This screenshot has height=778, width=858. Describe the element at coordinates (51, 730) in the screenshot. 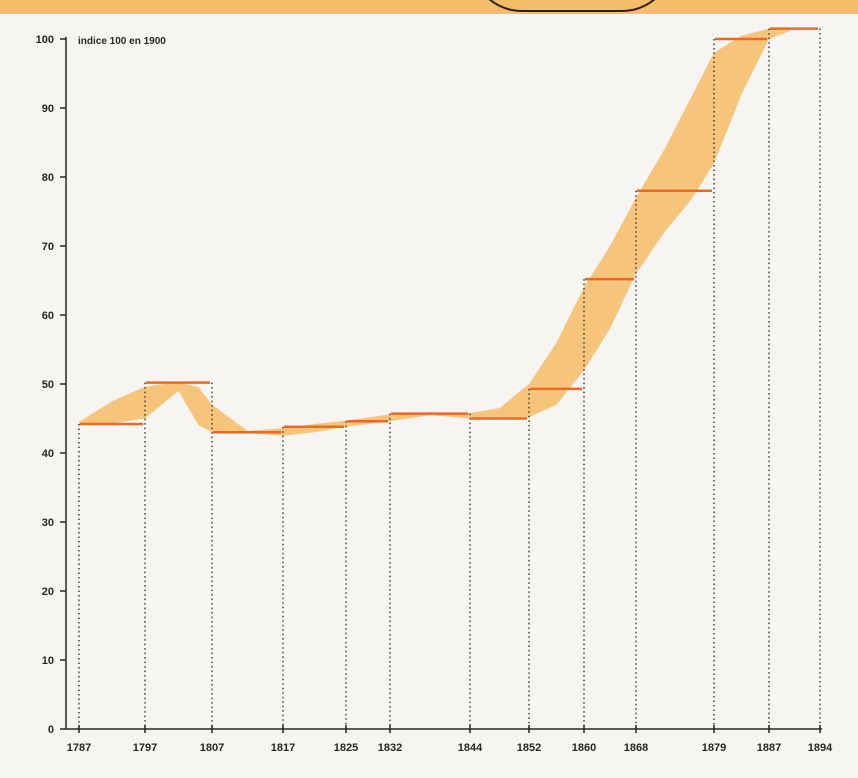

I see `y-tick-label: 0` at that location.